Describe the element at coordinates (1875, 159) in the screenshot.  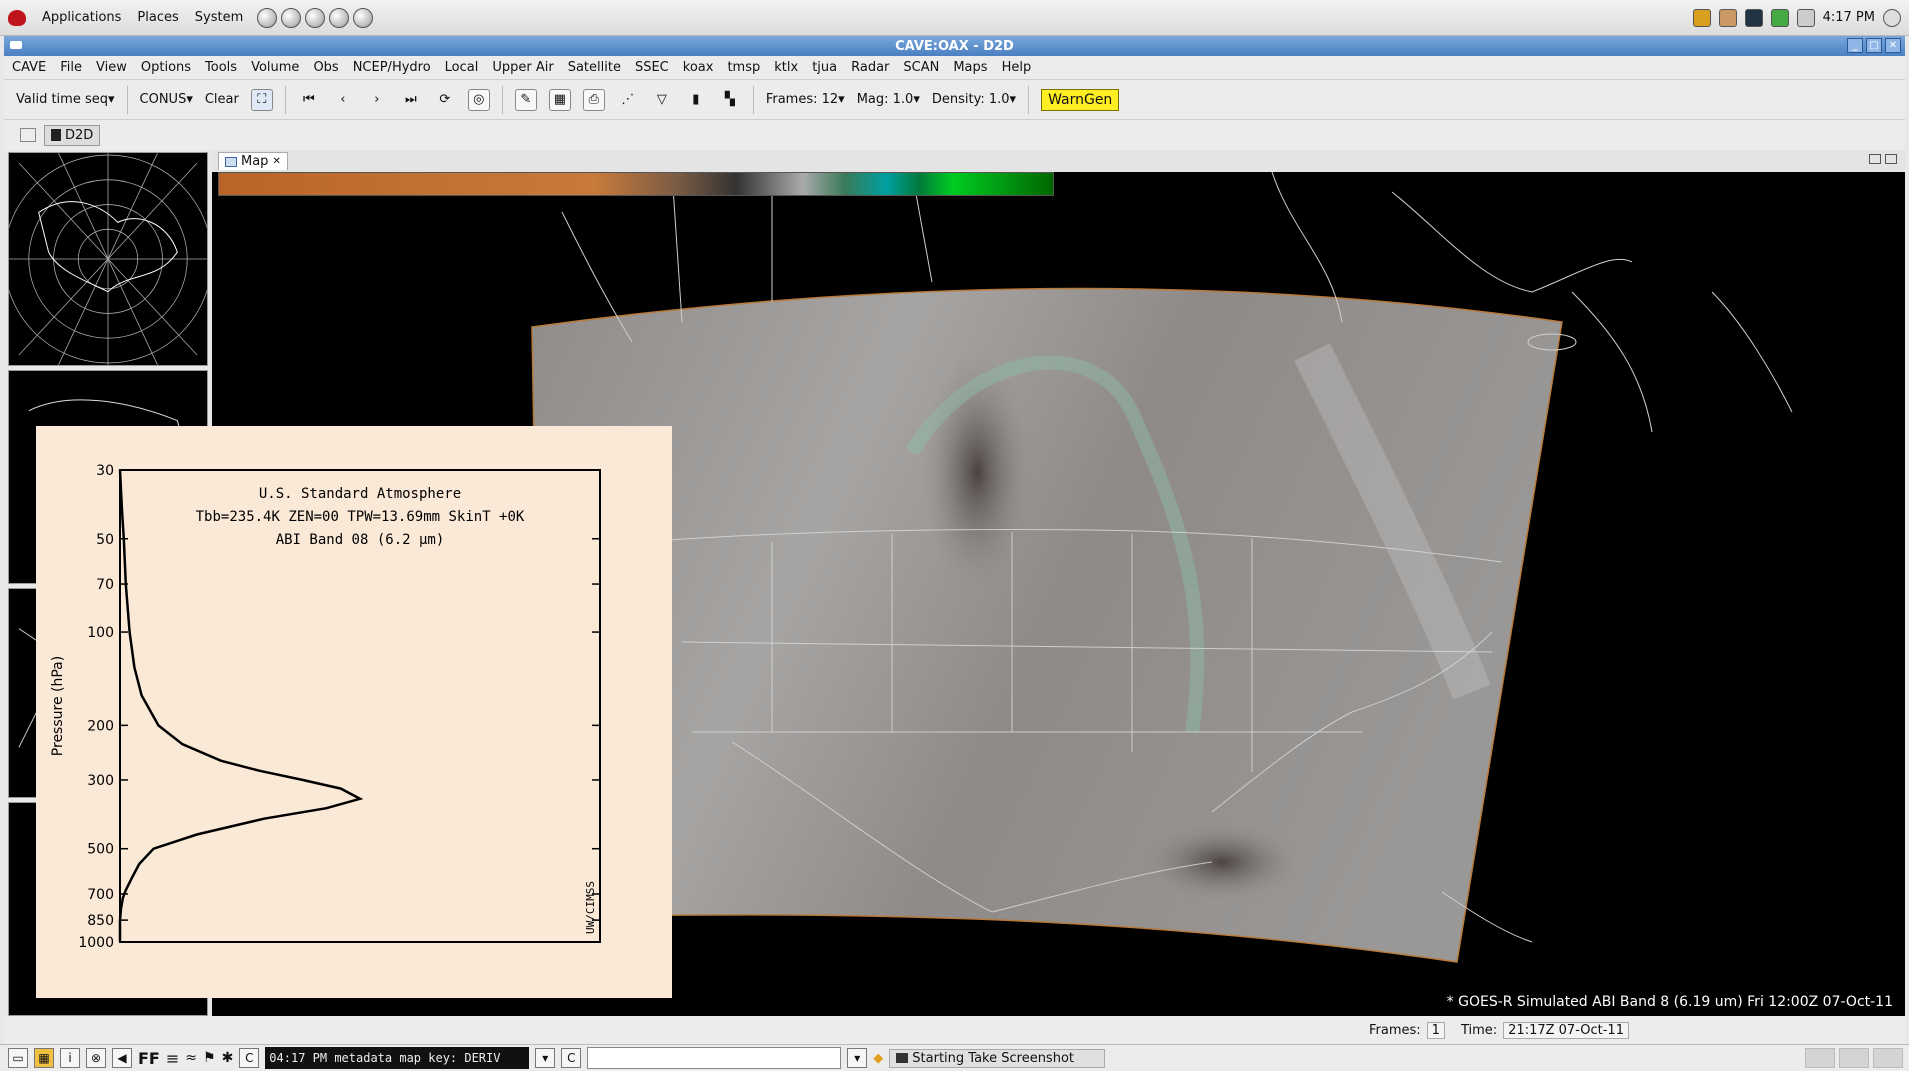
I see `minimize-view-icon` at that location.